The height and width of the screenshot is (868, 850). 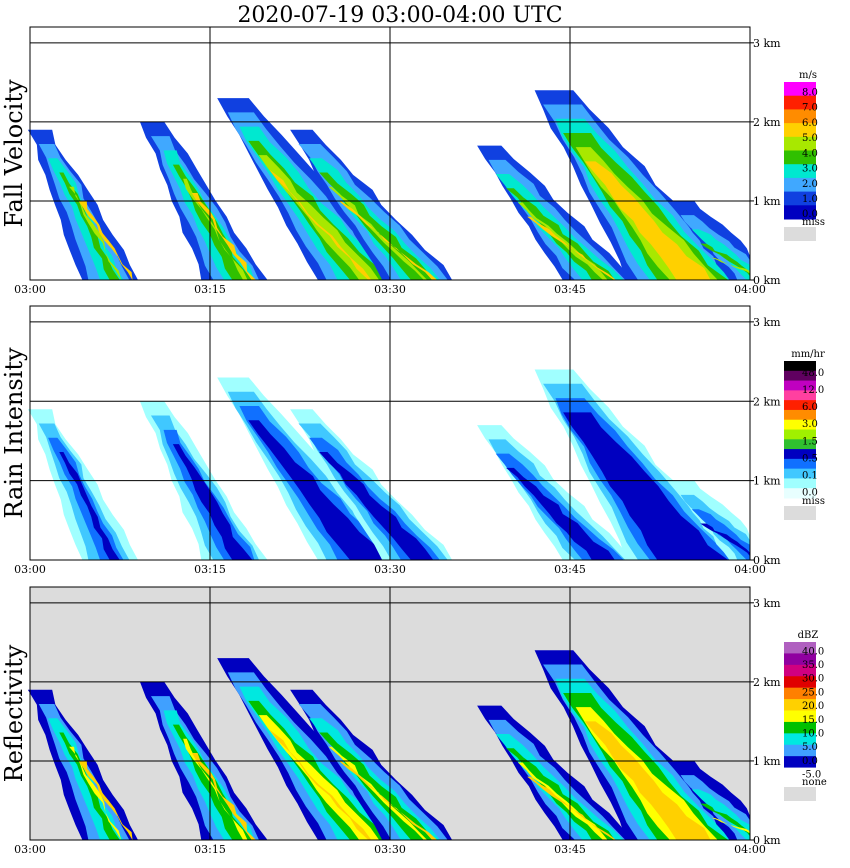 I want to click on y-tick-label: 0 km, so click(x=767, y=280).